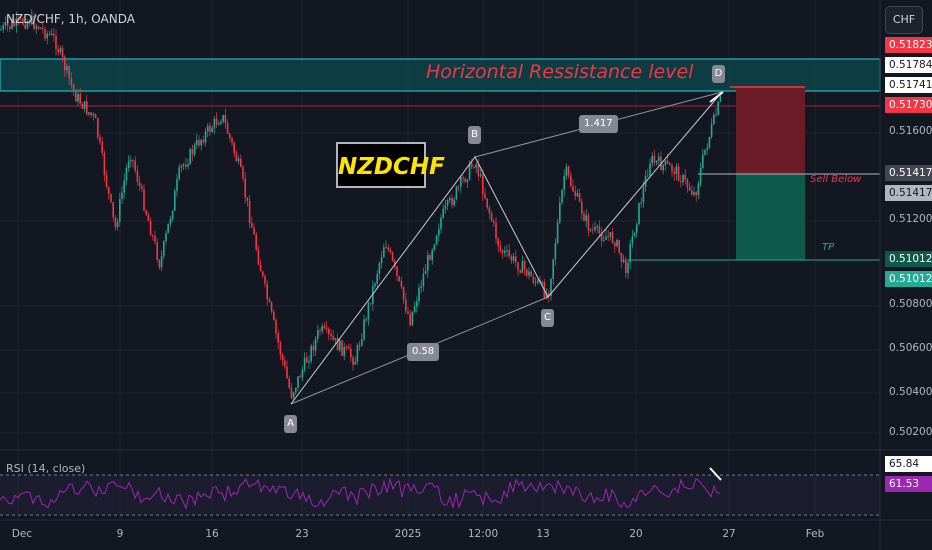  I want to click on resistance-zone, so click(440, 75).